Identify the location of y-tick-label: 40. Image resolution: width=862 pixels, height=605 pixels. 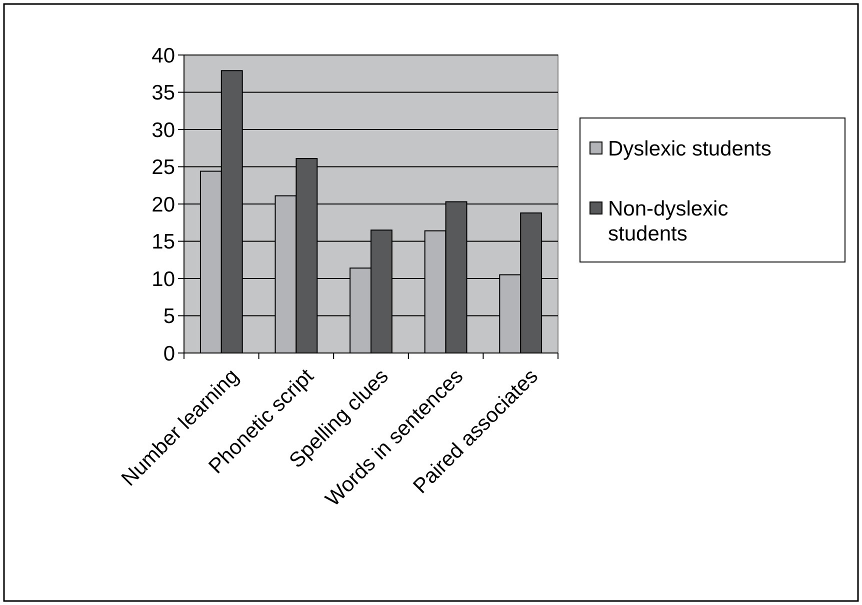
(163, 56).